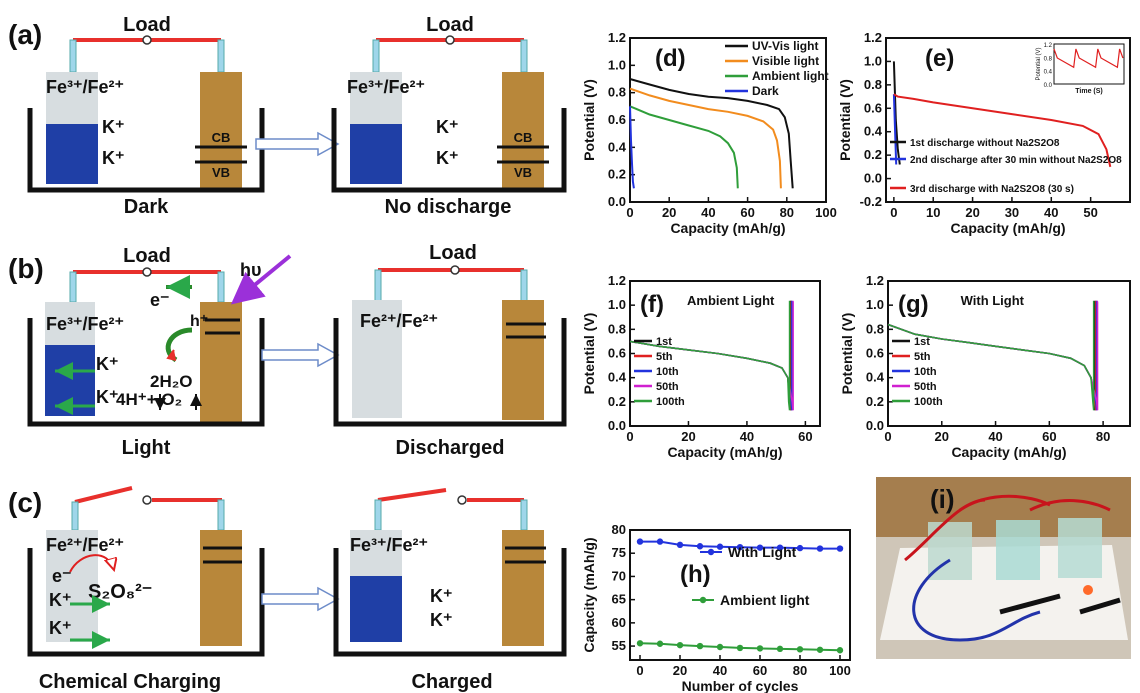  Describe the element at coordinates (703, 600) in the screenshot. I see `legend-marker` at that location.